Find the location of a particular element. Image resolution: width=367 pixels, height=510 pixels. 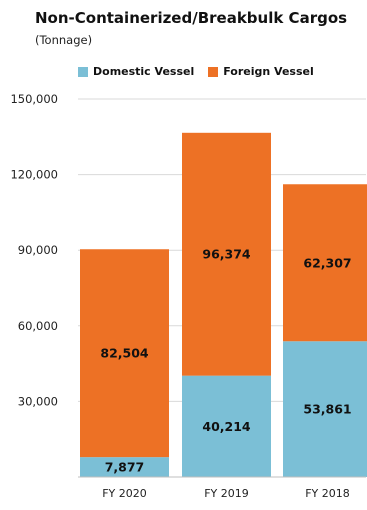

data-label-domestic: 53,861 is located at coordinates (327, 409).